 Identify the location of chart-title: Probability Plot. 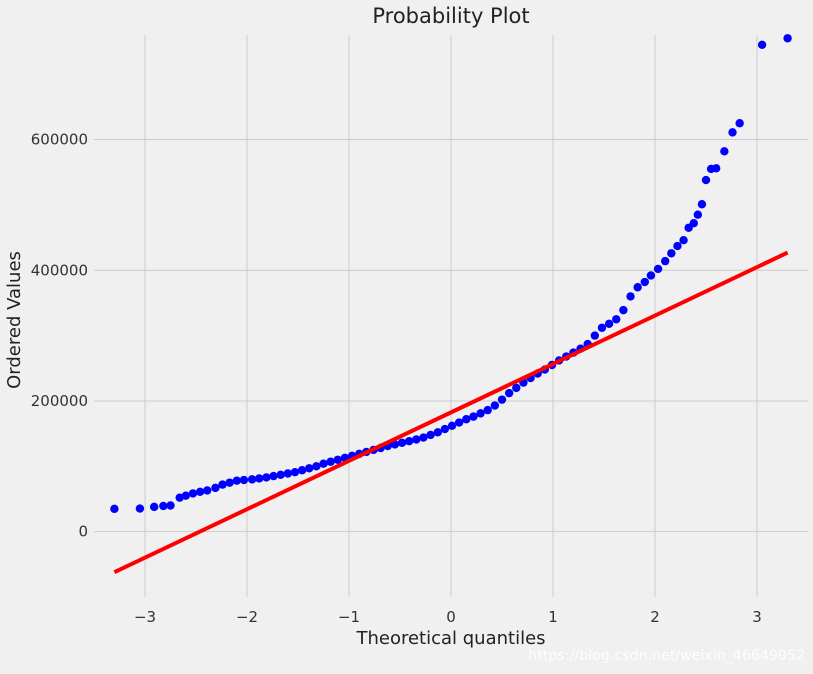
(450, 16).